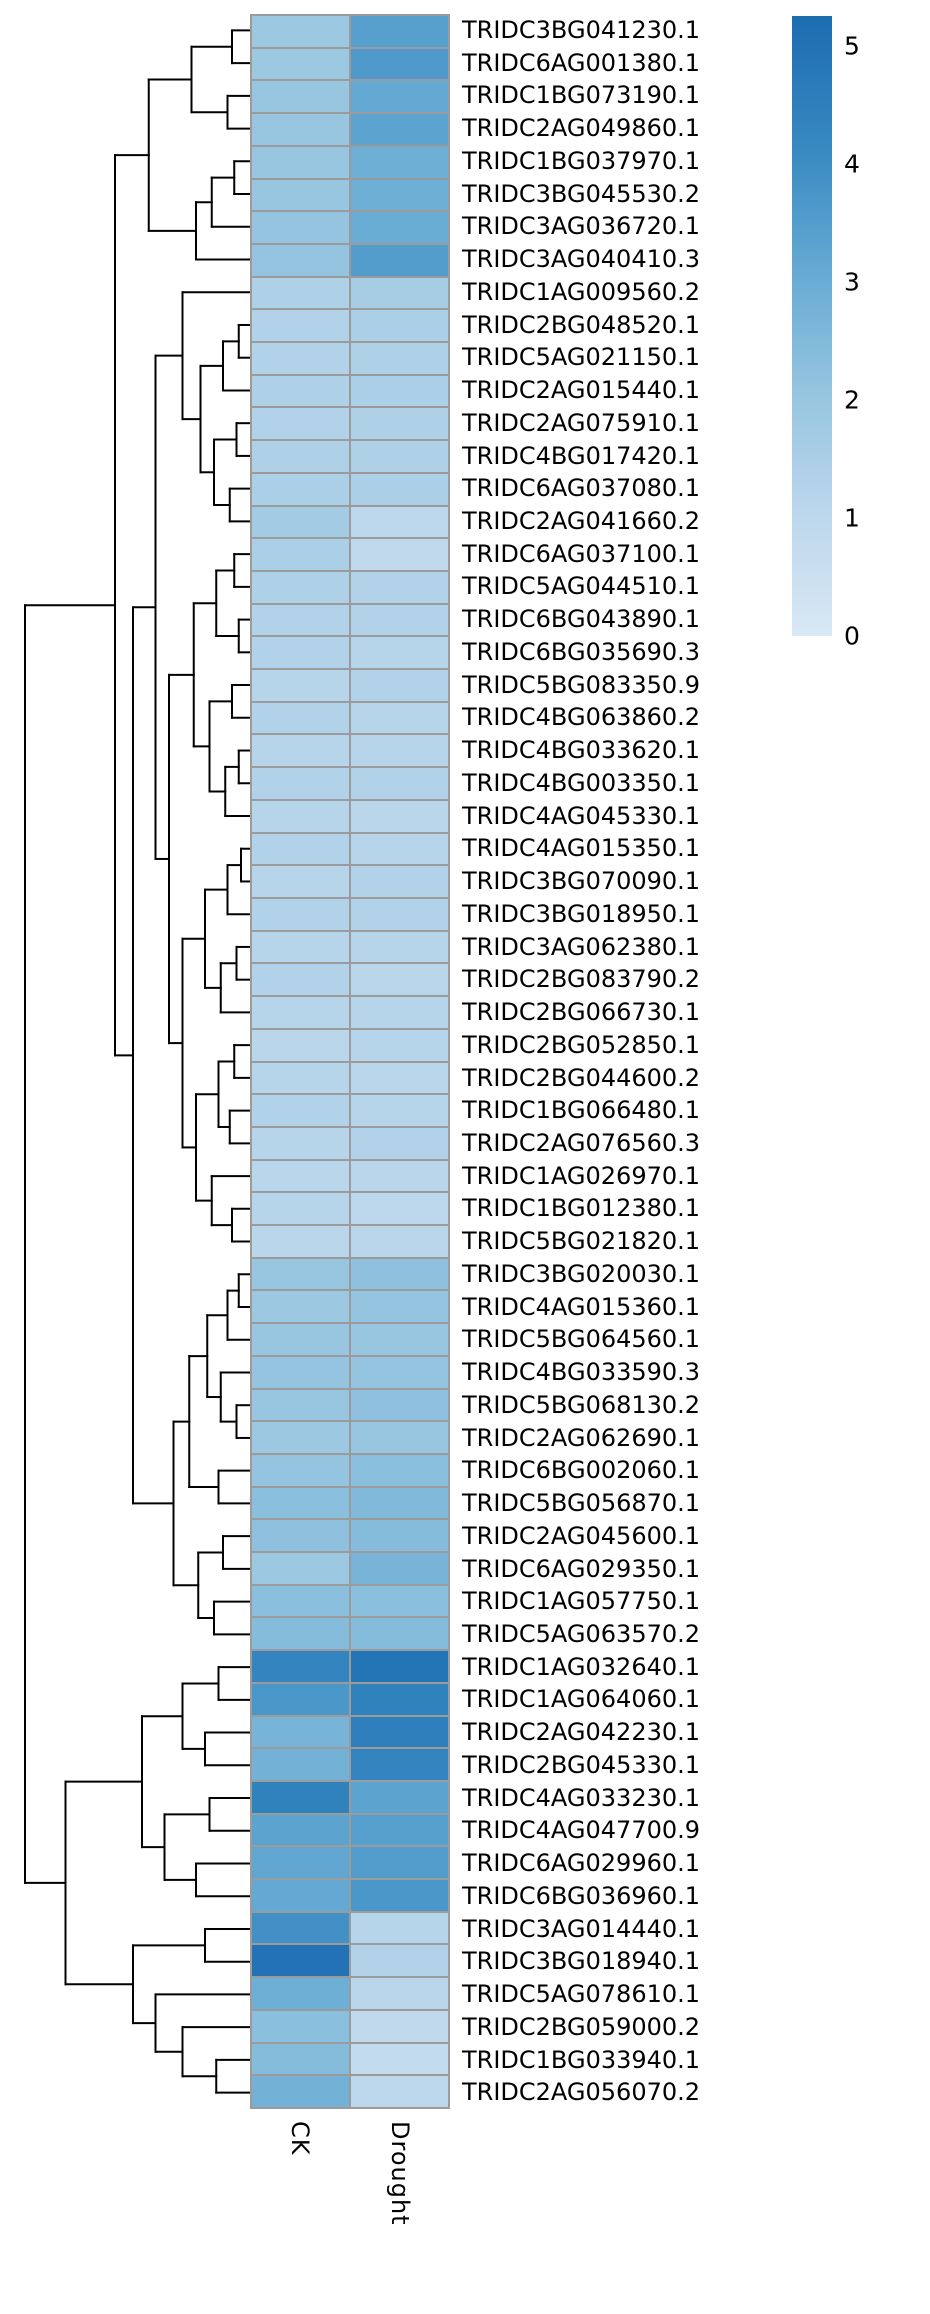 Image resolution: width=930 pixels, height=2314 pixels. I want to click on heatmap-cell-r44-c0, so click(300, 1470).